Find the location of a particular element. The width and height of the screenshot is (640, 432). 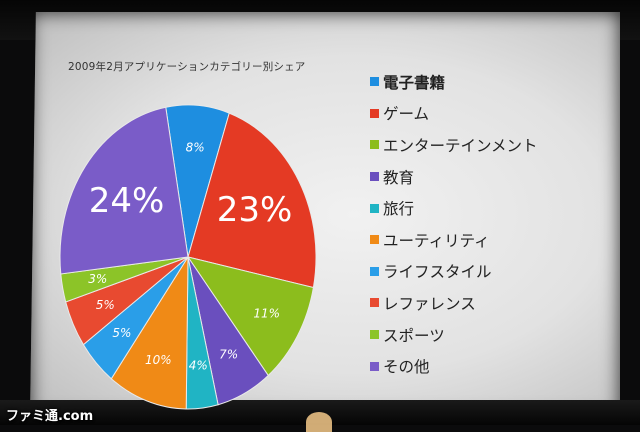

legend-item: 電子書籍 is located at coordinates (454, 82).